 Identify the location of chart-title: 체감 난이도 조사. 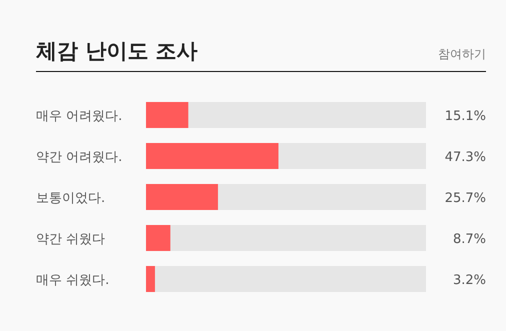
(116, 51).